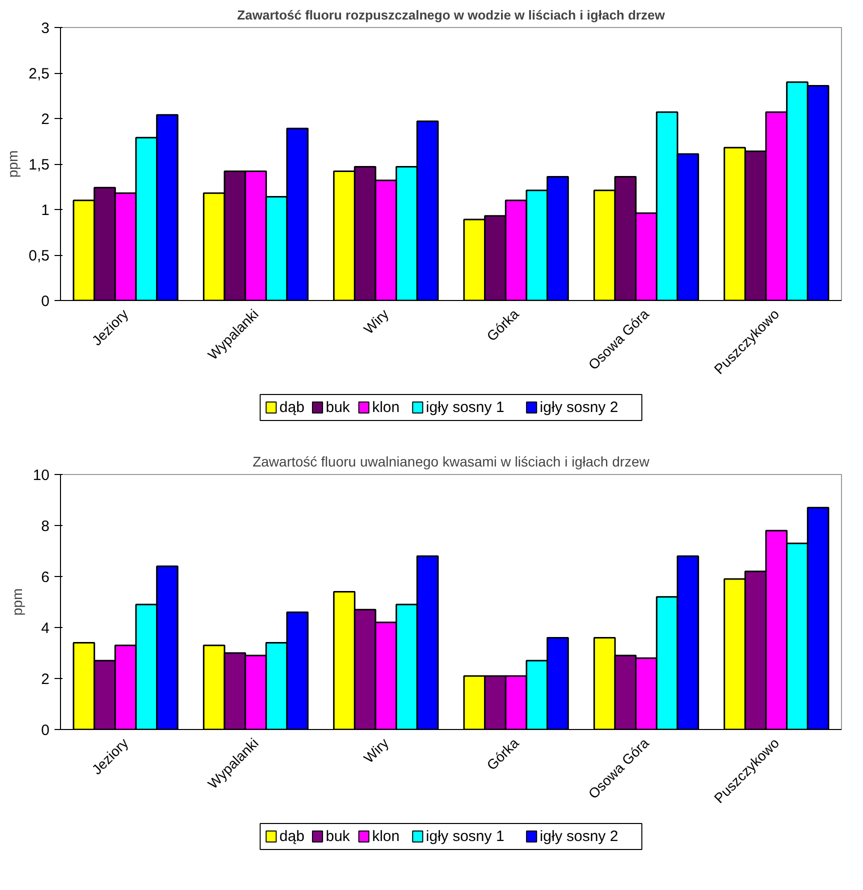  Describe the element at coordinates (45, 526) in the screenshot. I see `y-tick-label: 8` at that location.